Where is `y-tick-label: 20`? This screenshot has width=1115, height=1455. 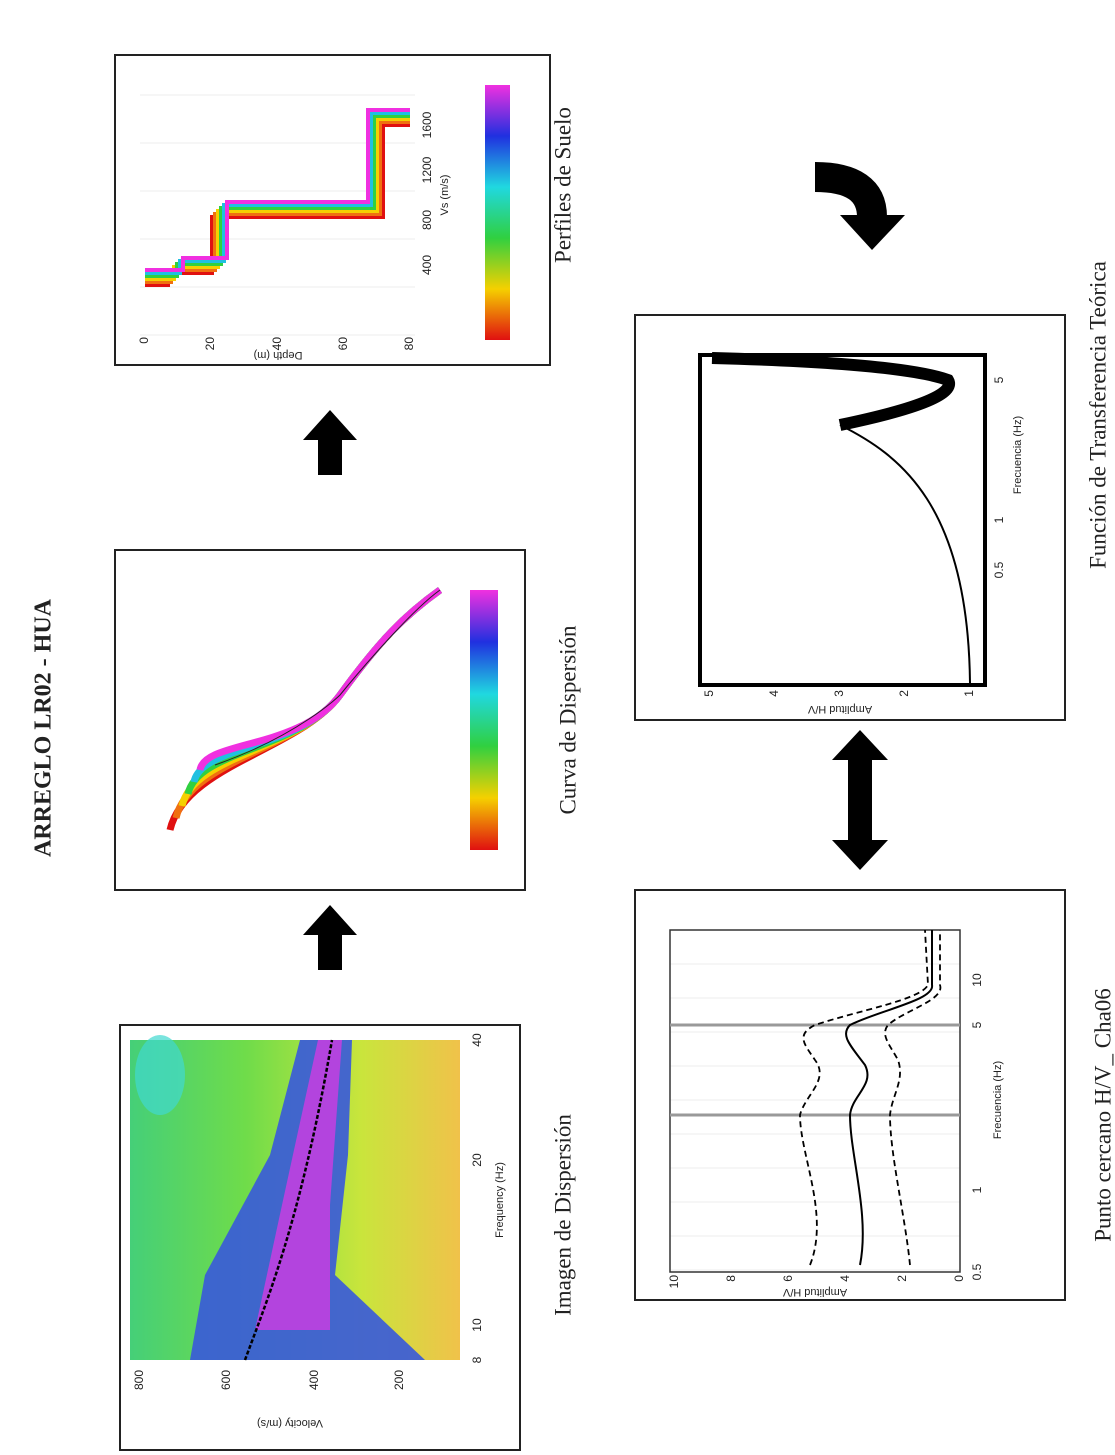 y-tick-label: 20 is located at coordinates (210, 344).